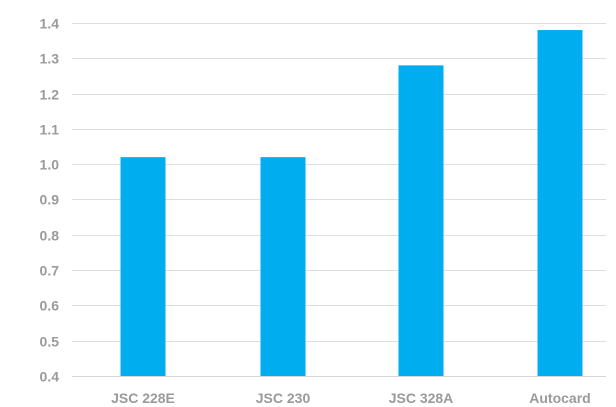 The width and height of the screenshot is (616, 407). I want to click on y-tick-label: 0.4, so click(50, 377).